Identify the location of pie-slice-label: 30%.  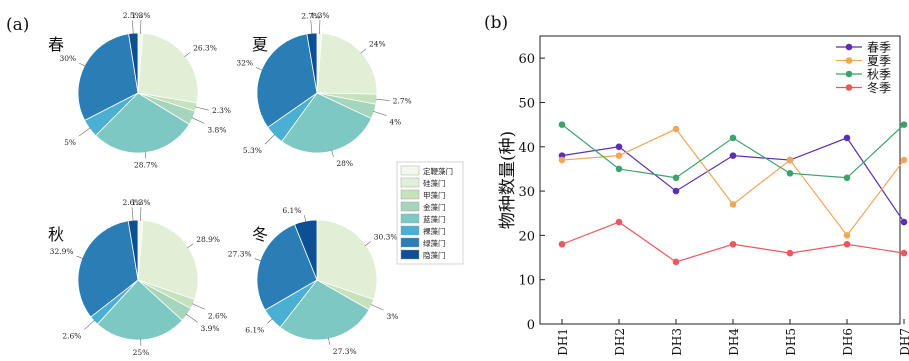
(68, 58).